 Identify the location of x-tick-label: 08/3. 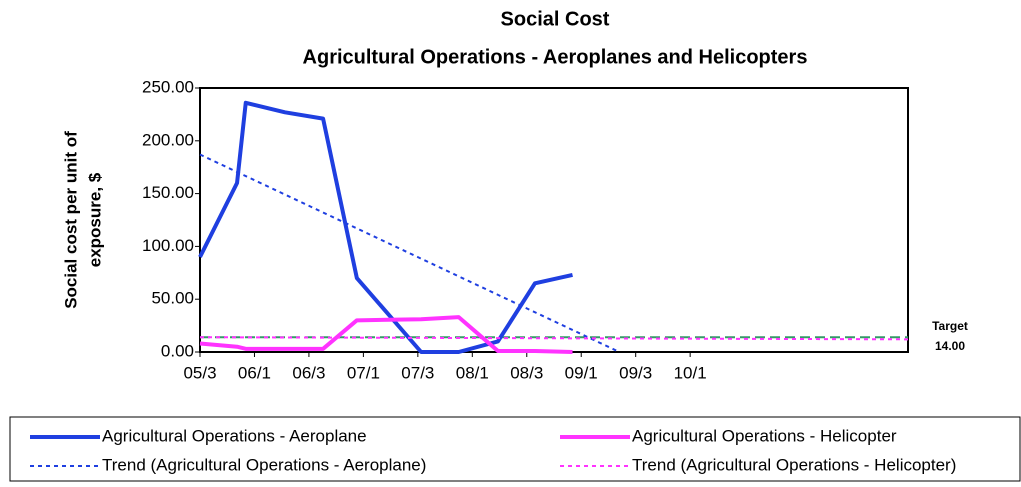
(526, 372).